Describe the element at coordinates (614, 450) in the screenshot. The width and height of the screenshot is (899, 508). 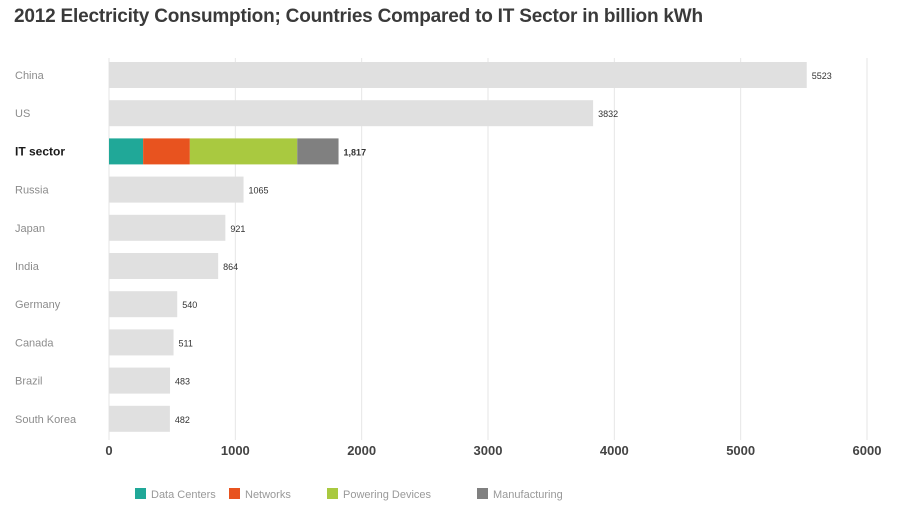
I see `x-tick-label: 4000` at that location.